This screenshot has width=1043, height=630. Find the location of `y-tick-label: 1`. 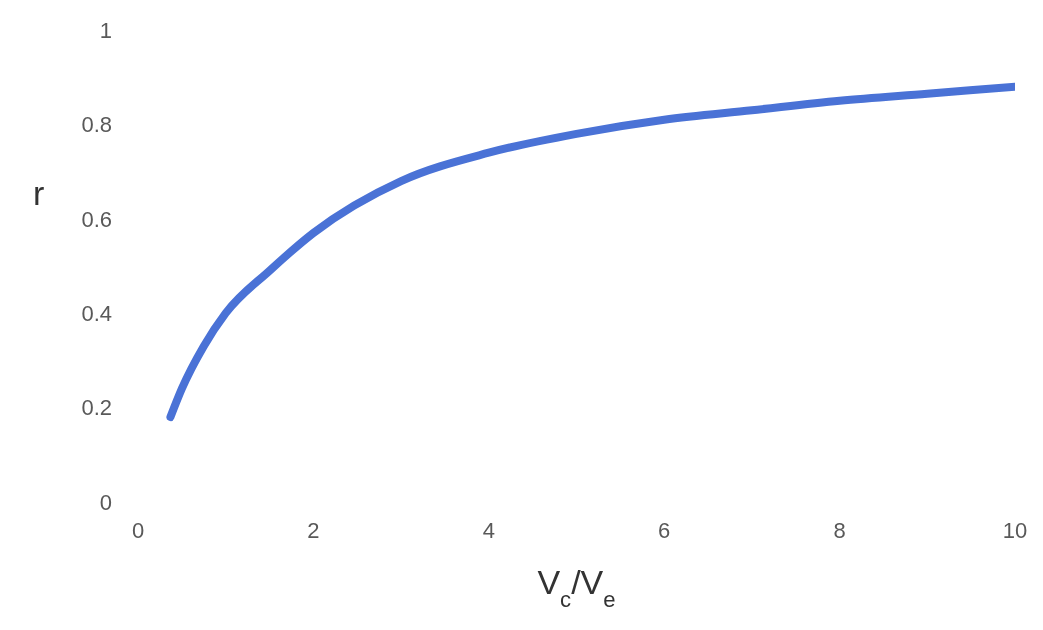

y-tick-label: 1 is located at coordinates (105, 30).